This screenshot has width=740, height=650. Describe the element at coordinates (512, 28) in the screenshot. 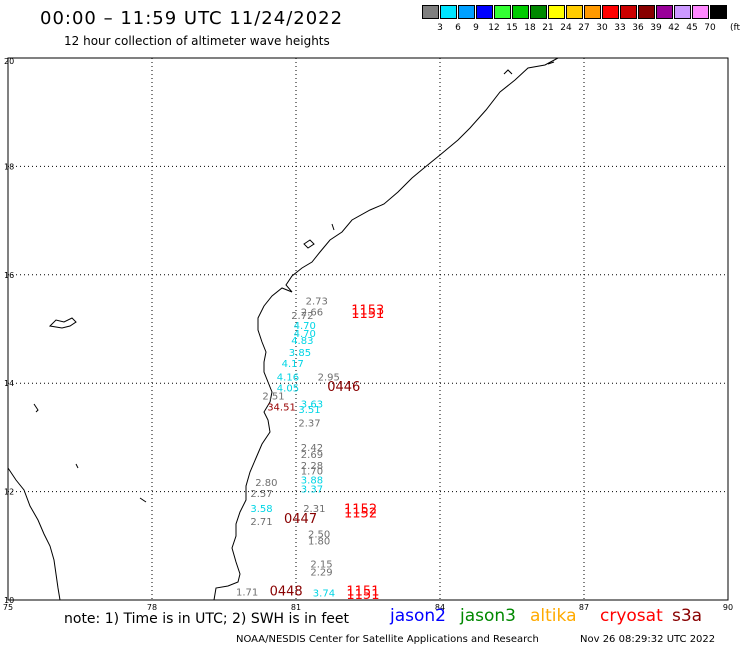

I see `legend-label: 15` at that location.